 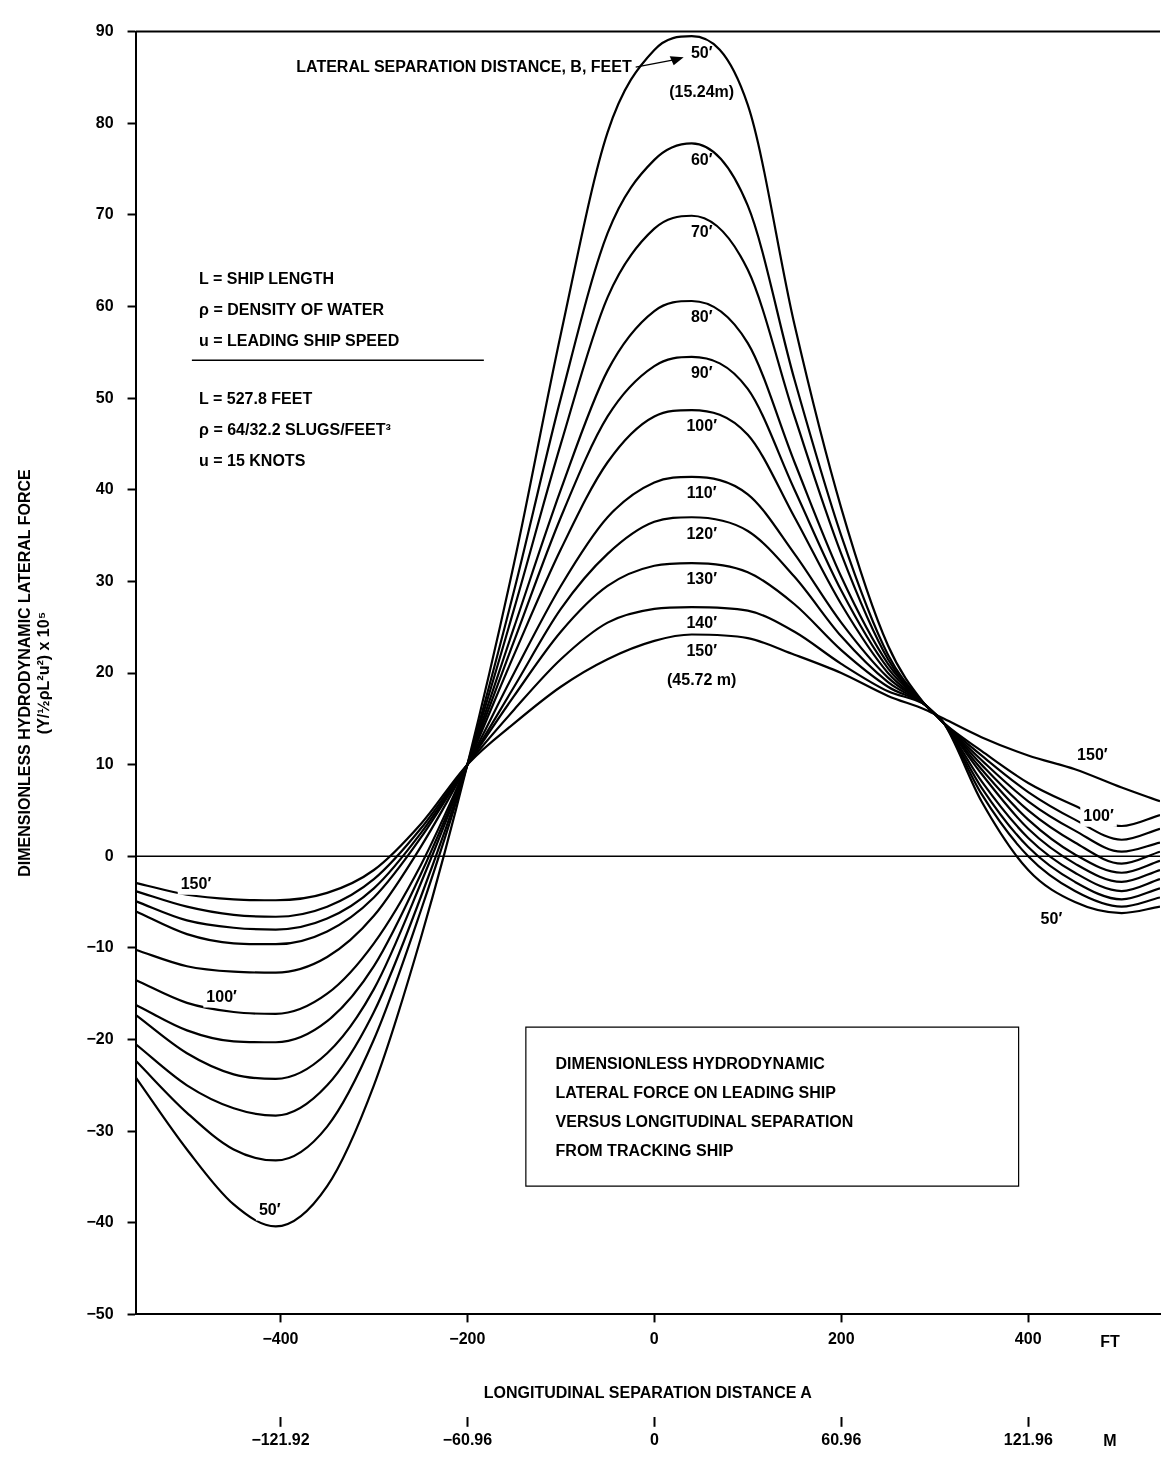 I want to click on x-tick-label: −200, so click(x=467, y=1339).